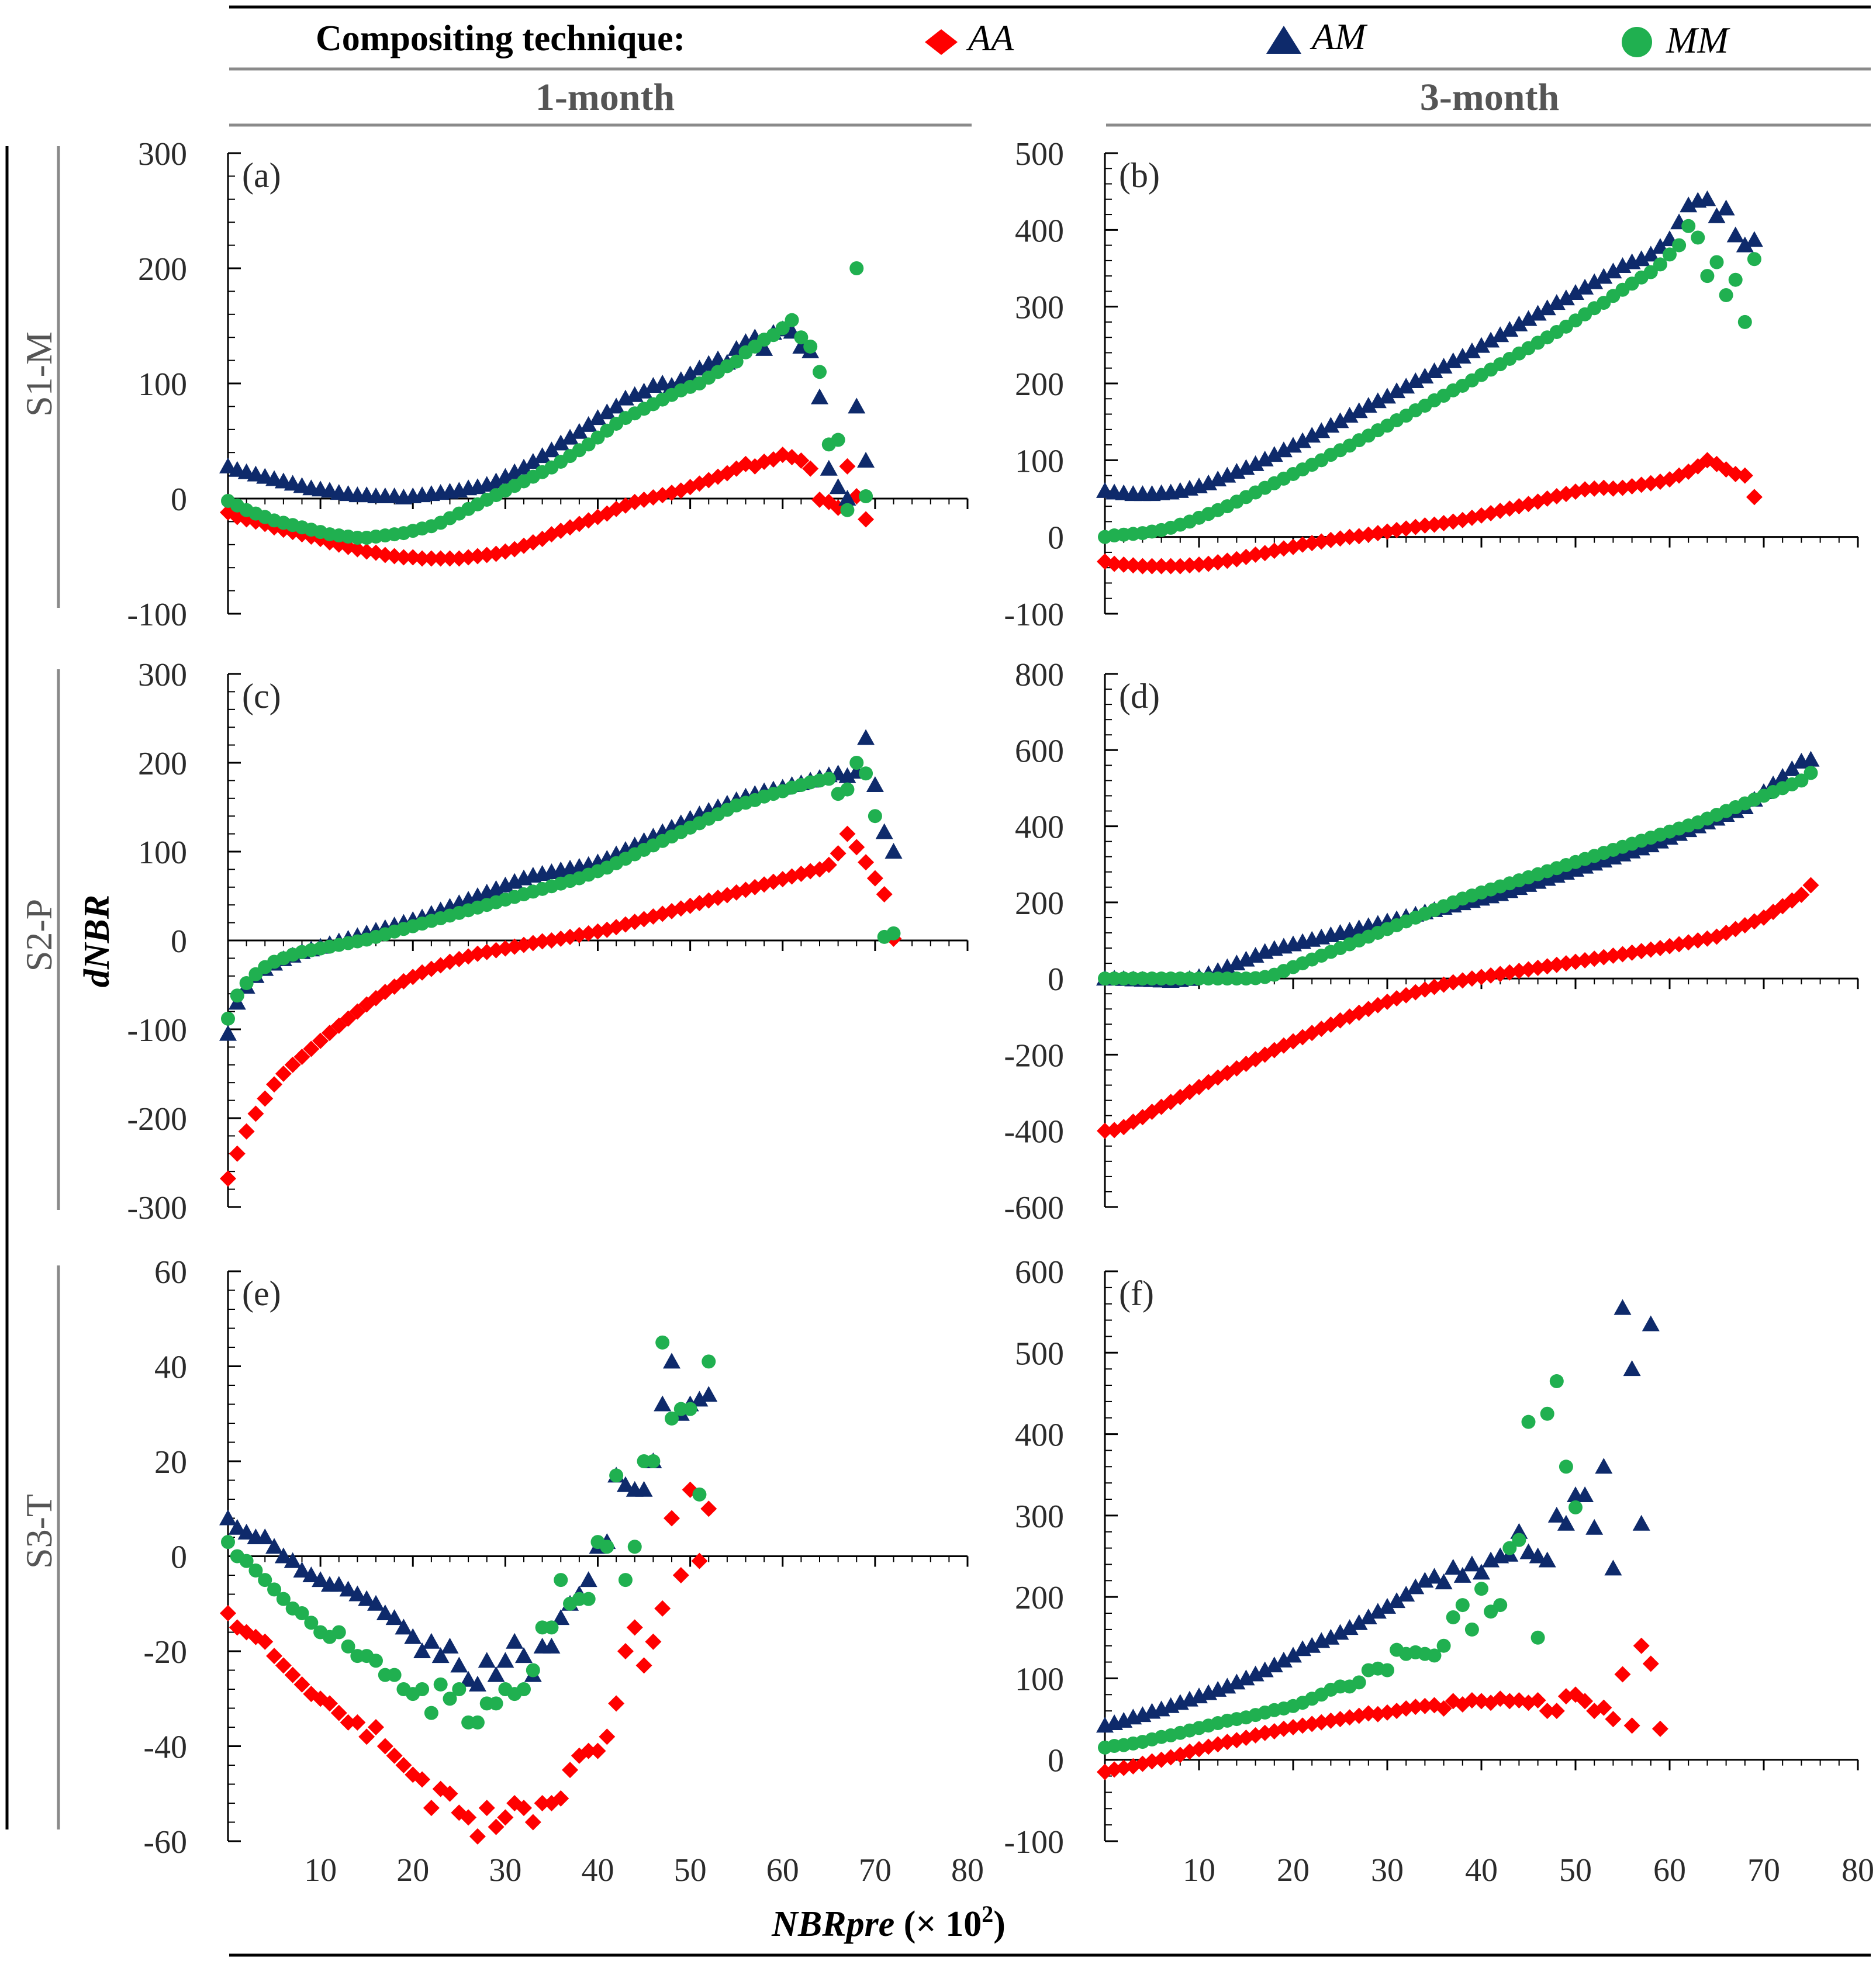  I want to click on y-tick-label: 800, so click(1039, 675).